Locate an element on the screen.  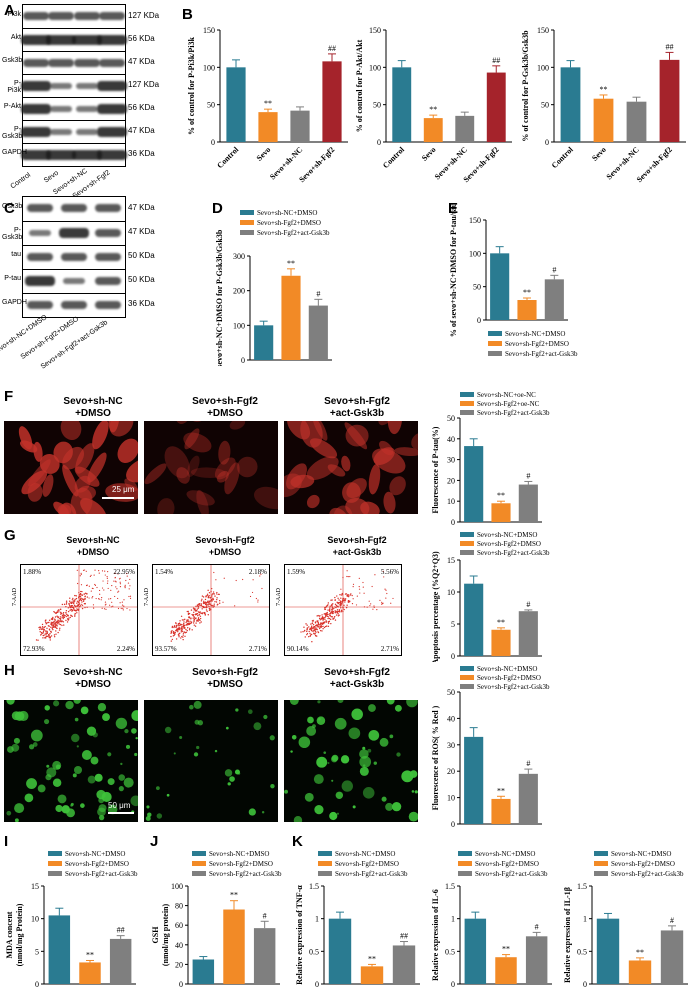
legend-swatch is located at coordinates (467, 552).